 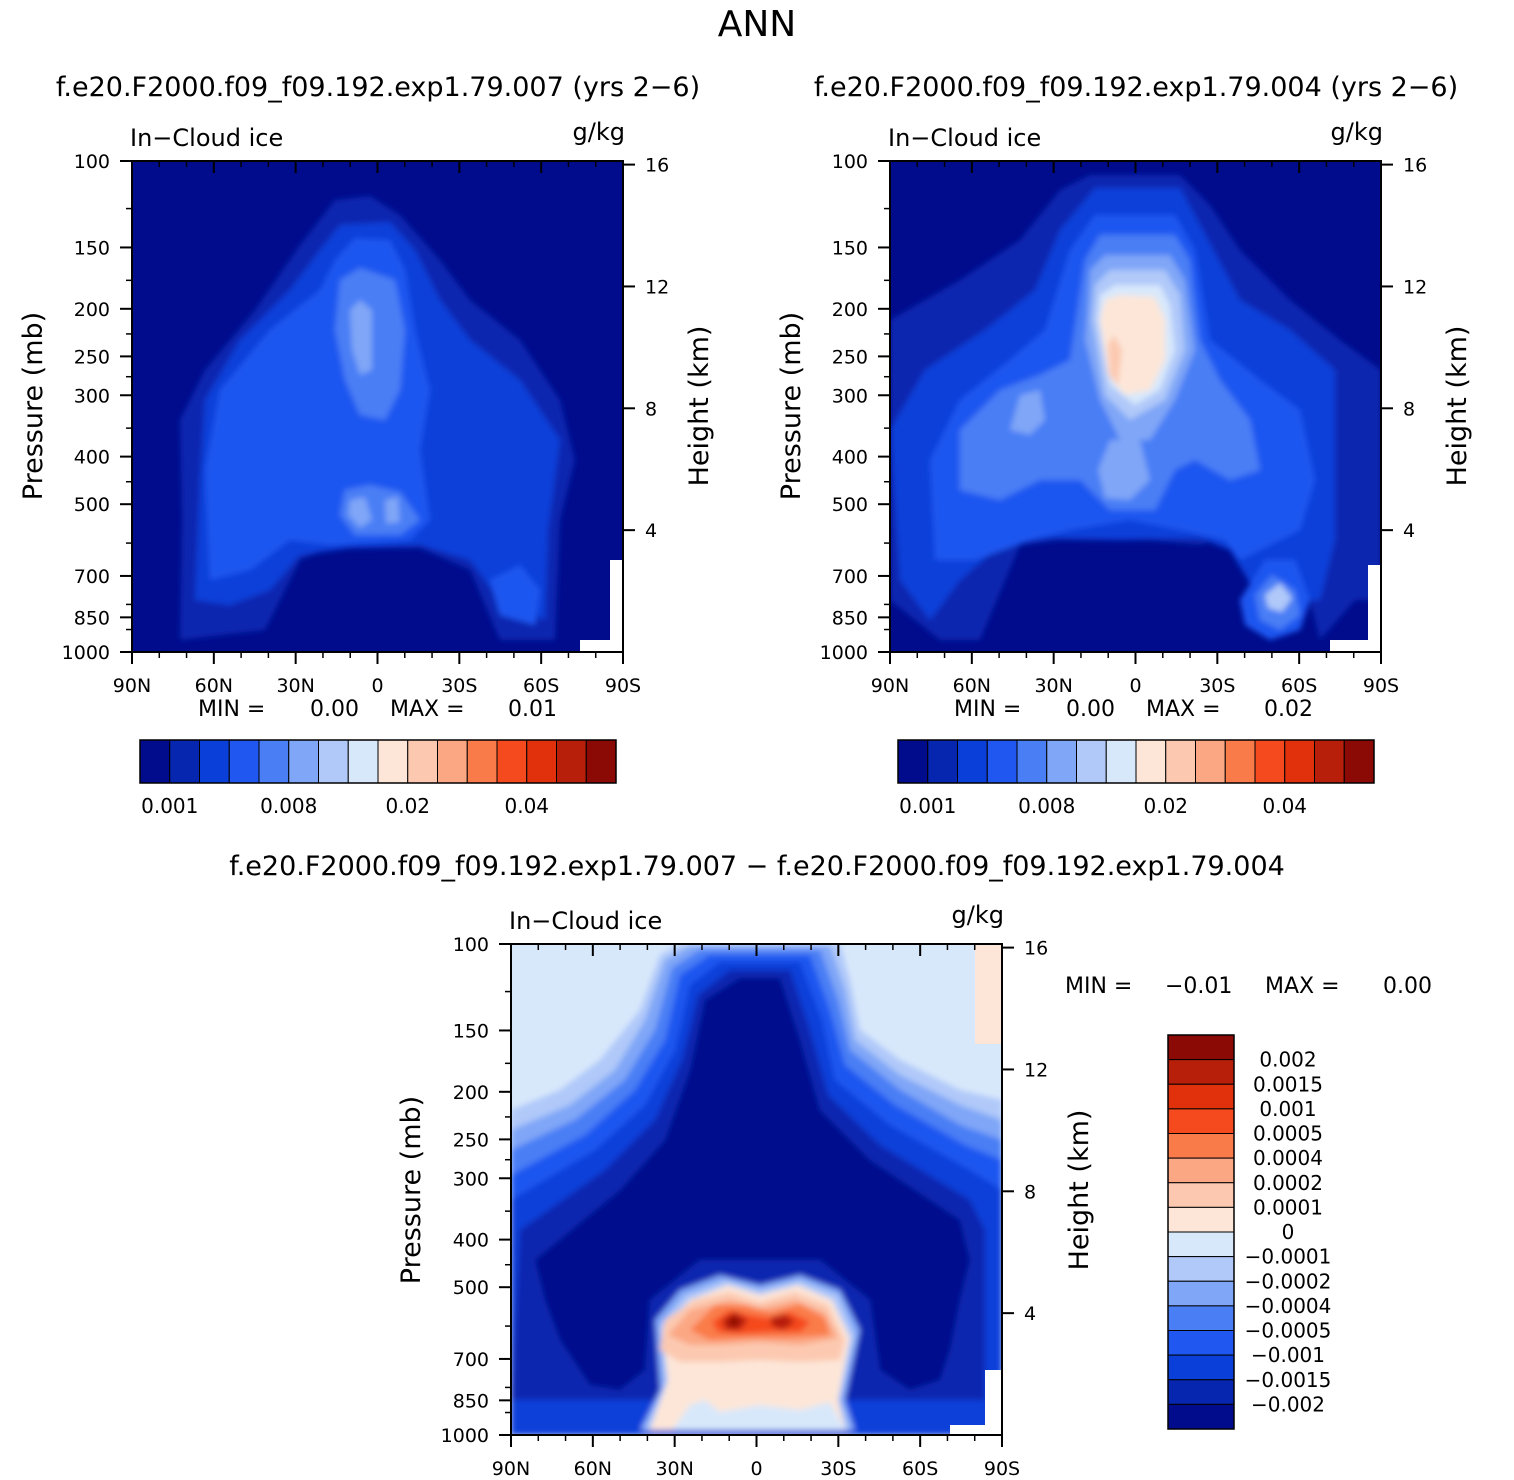 I want to click on figure-title: ANN, so click(x=757, y=24).